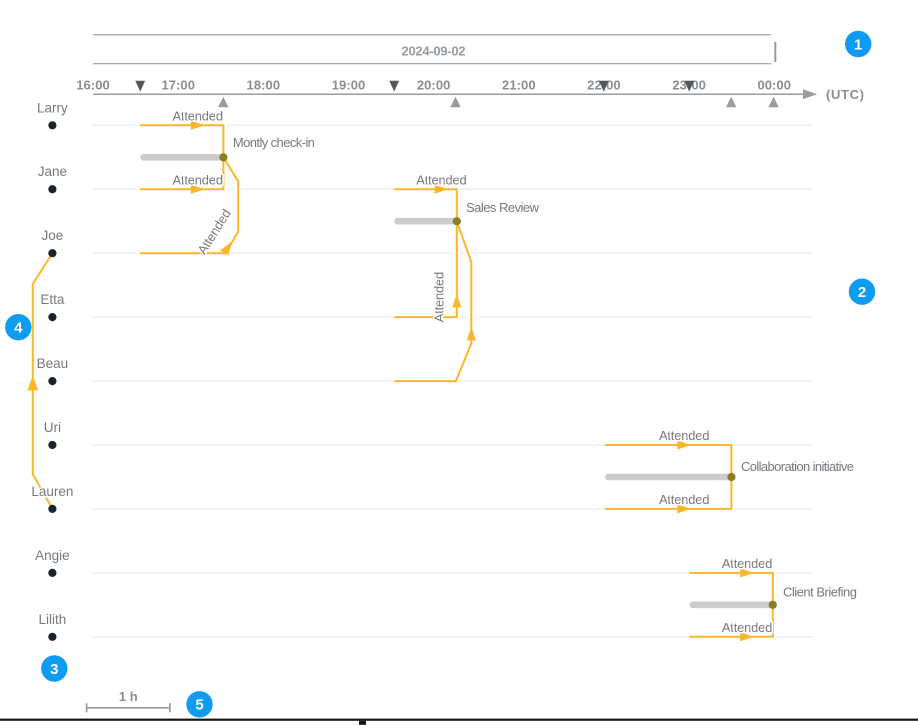  Describe the element at coordinates (820, 592) in the screenshot. I see `svg-text: Client Briefing` at that location.